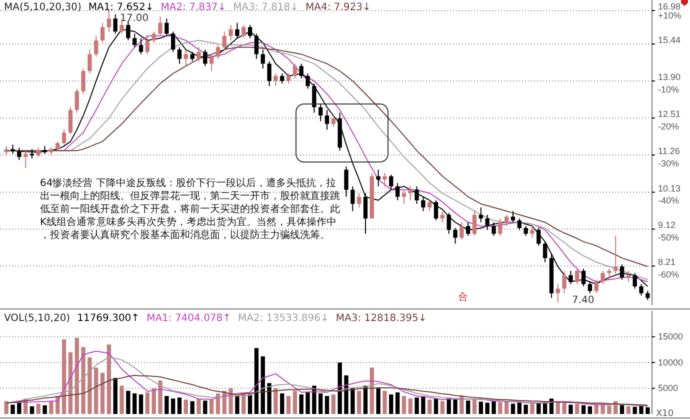 Image resolution: width=690 pixels, height=420 pixels. I want to click on text: MA2: 13533.896↓, so click(283, 318).